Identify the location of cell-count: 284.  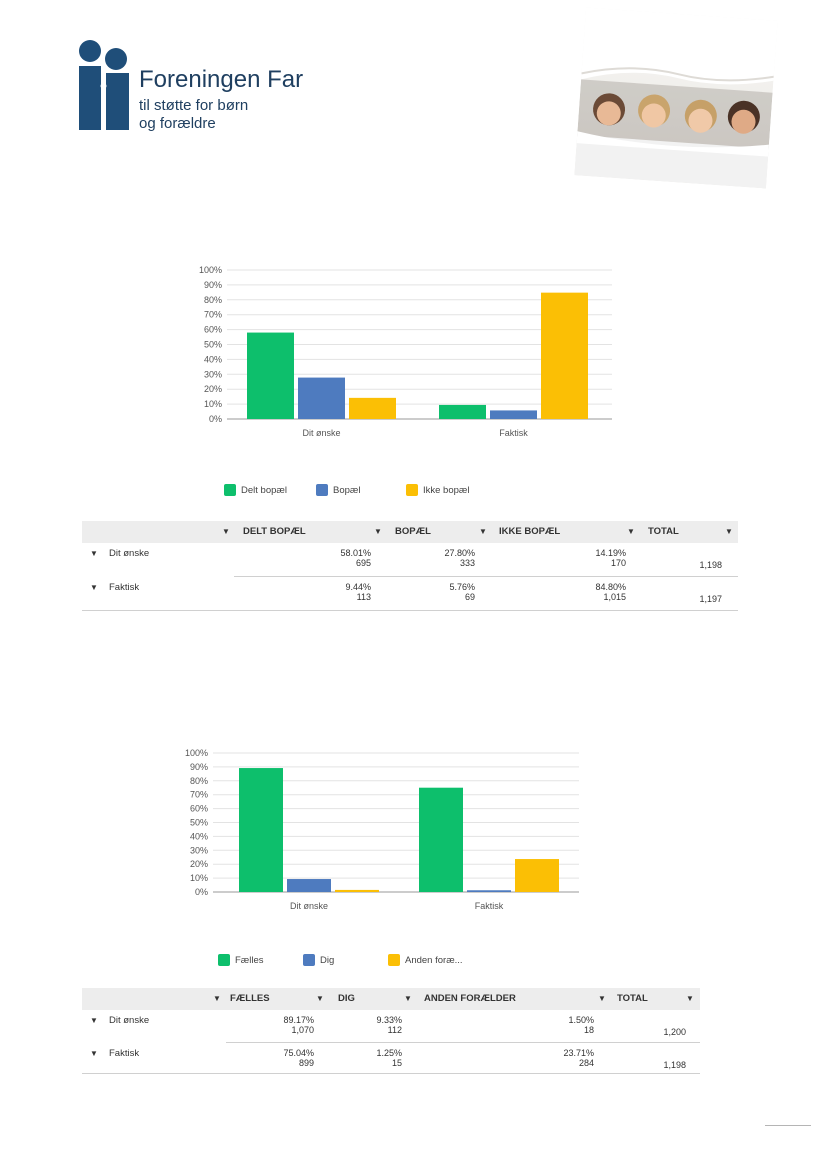
(586, 1063).